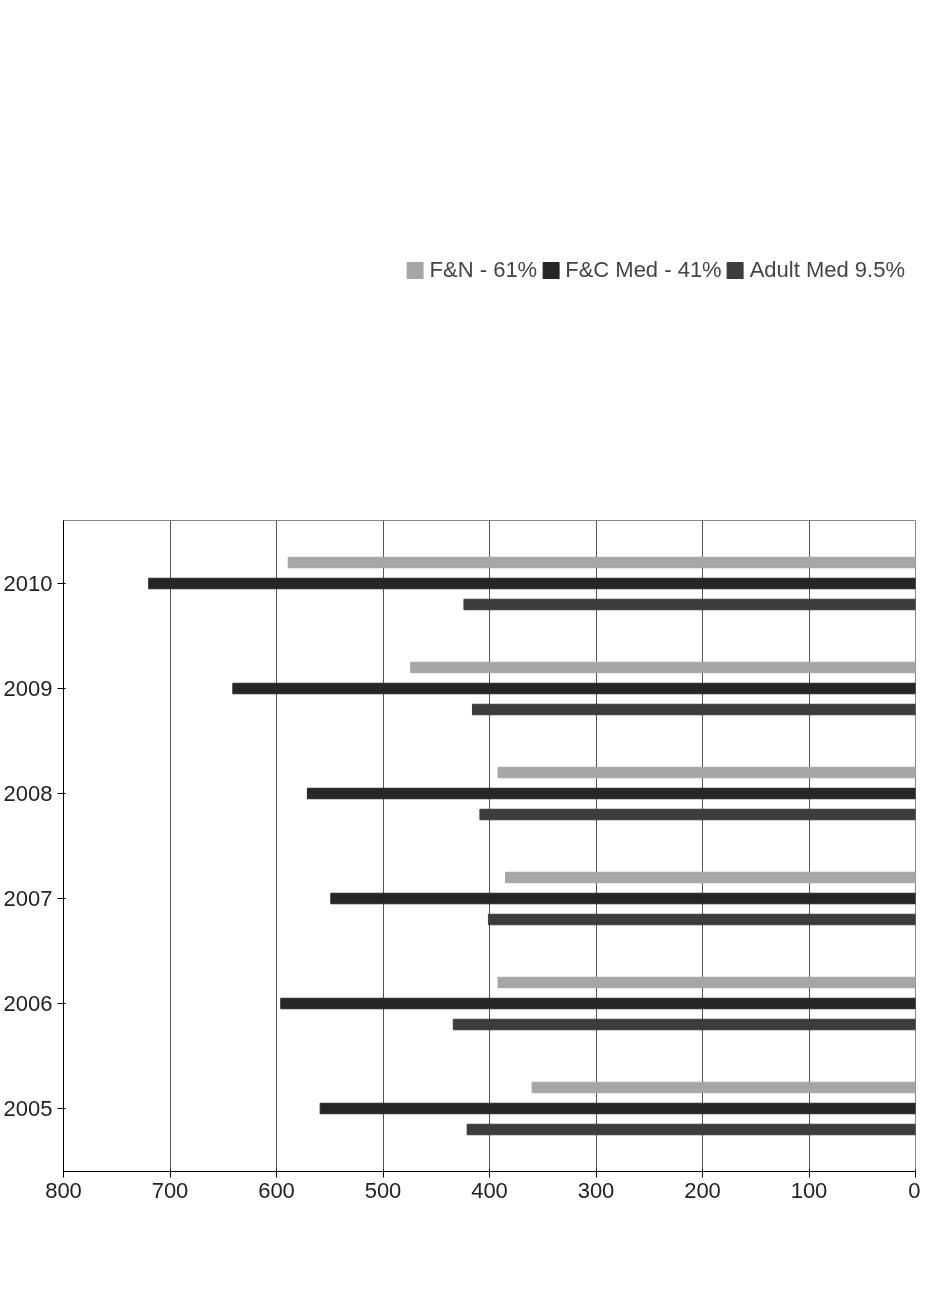  What do you see at coordinates (483, 270) in the screenshot?
I see `legend-label: F&N - 61%` at bounding box center [483, 270].